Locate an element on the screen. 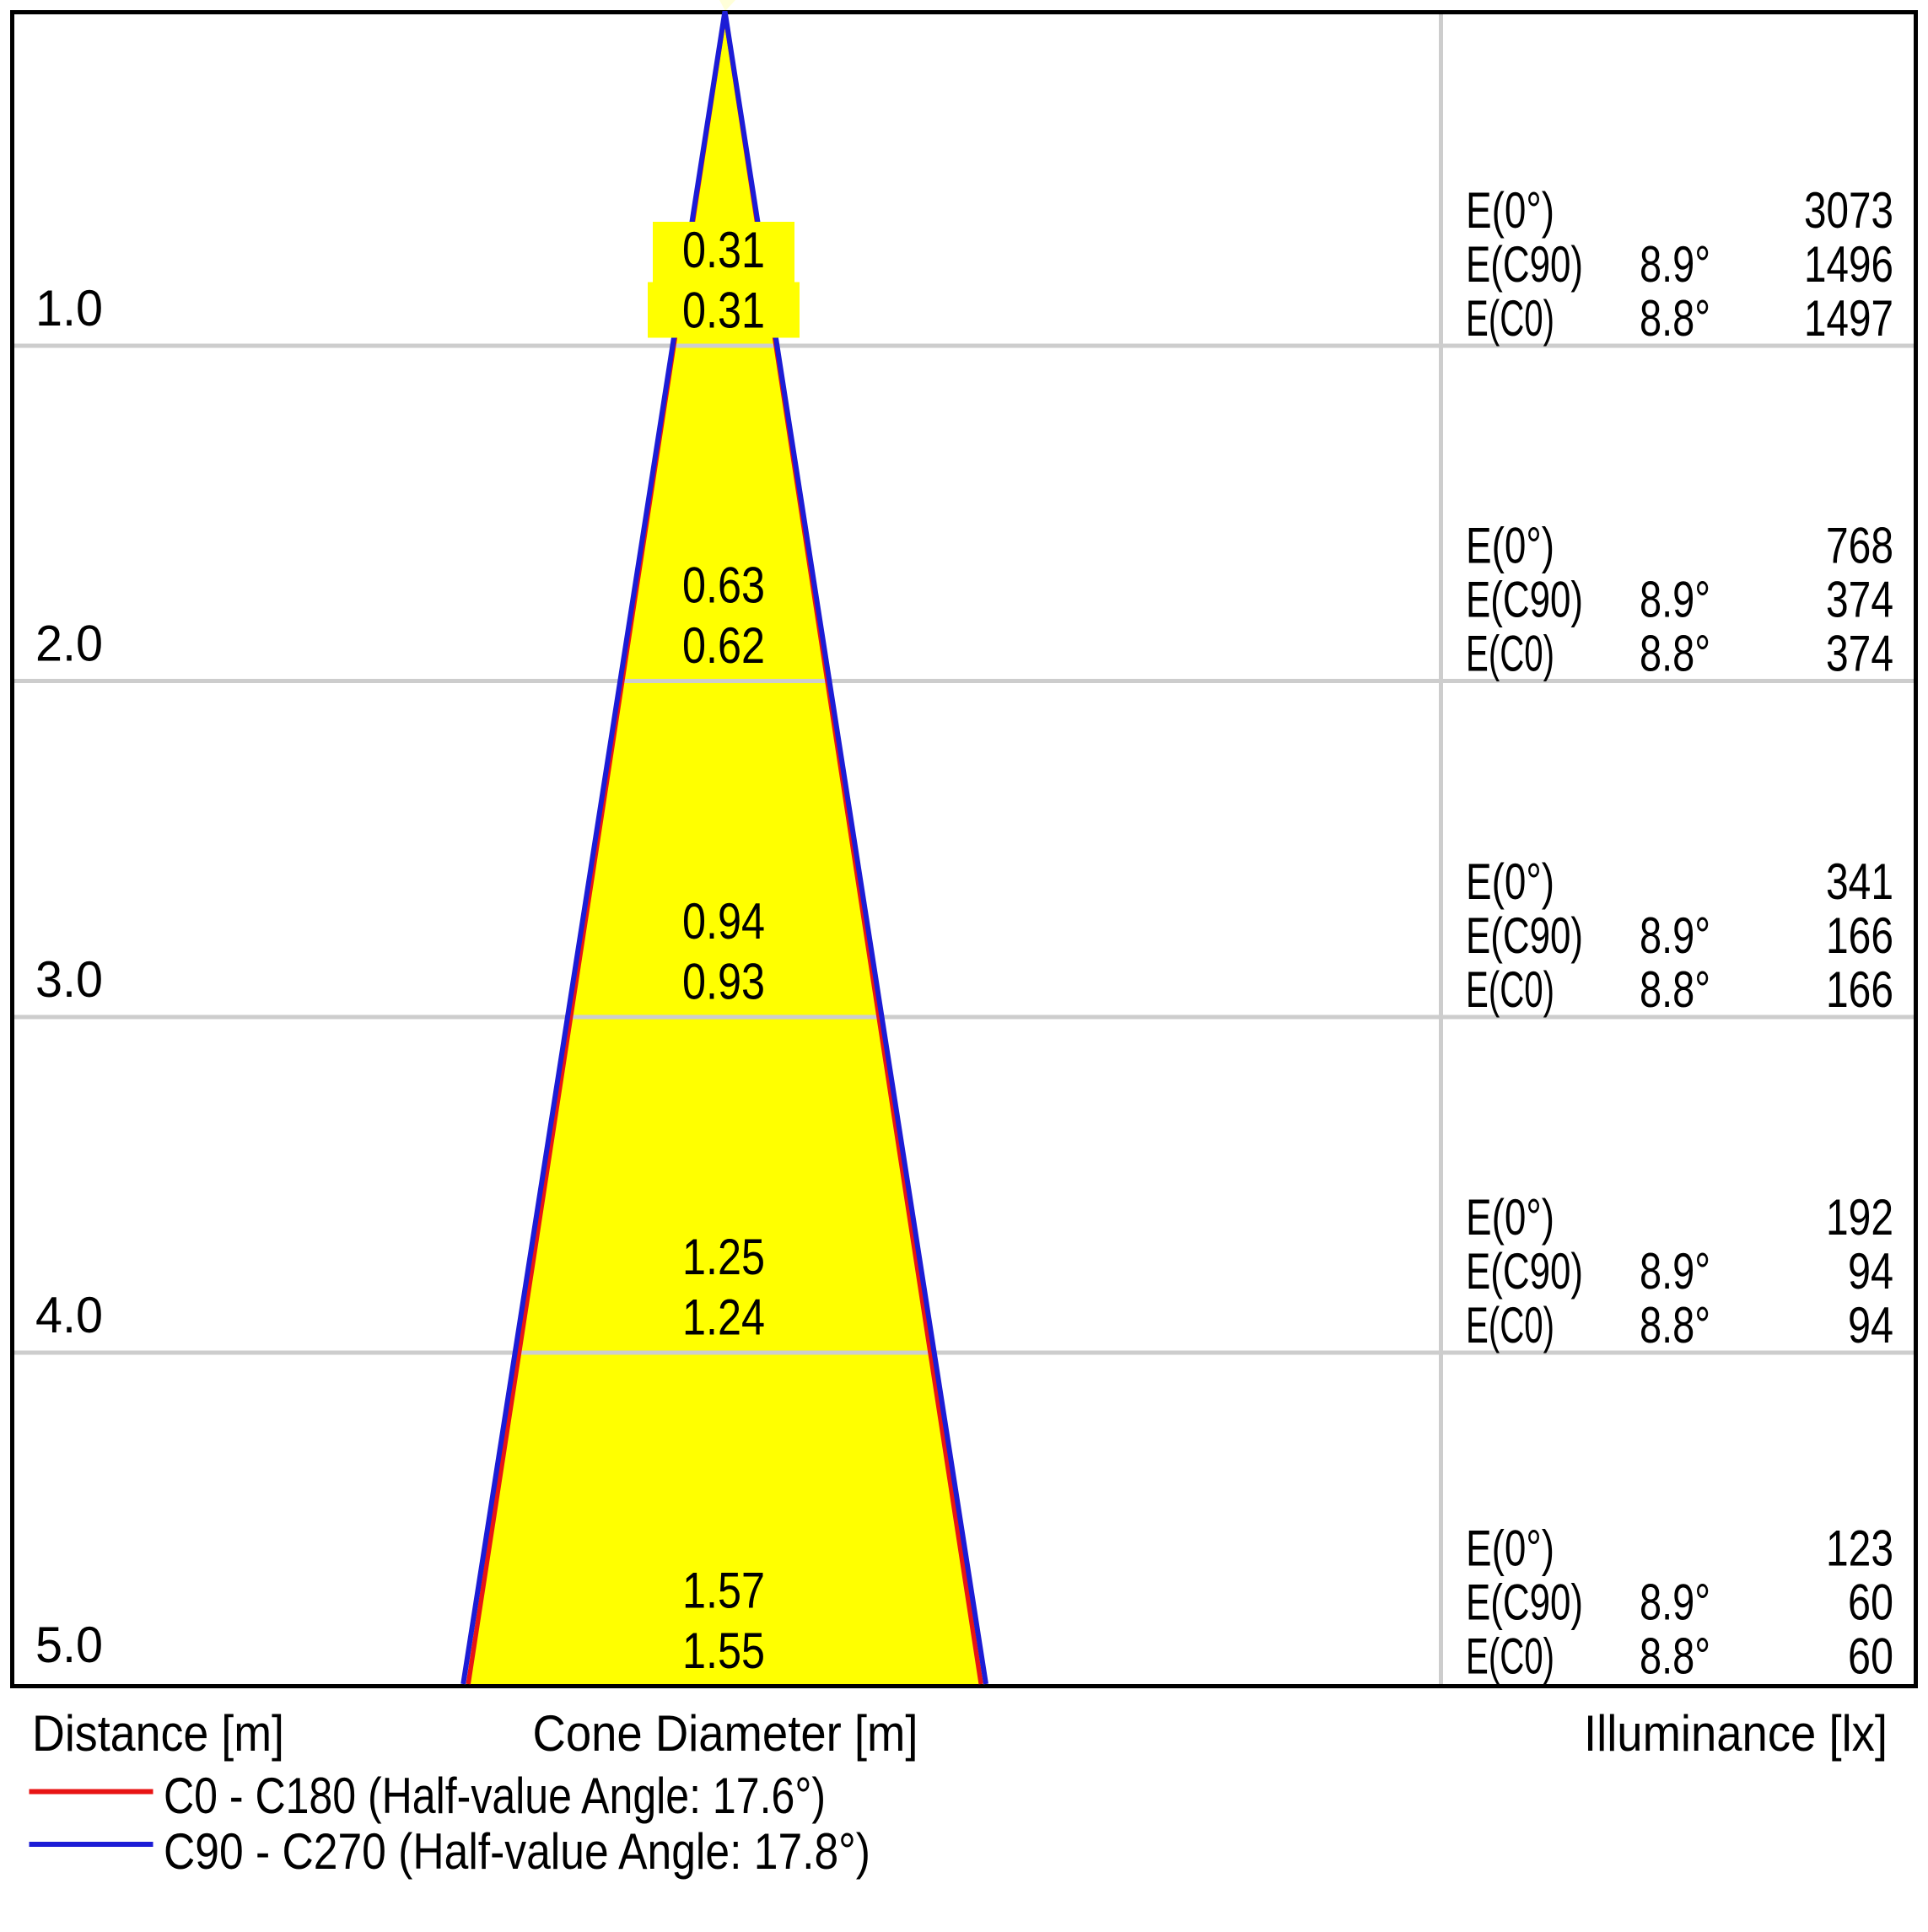 The width and height of the screenshot is (1928, 1932). svg-text: 4.0 is located at coordinates (69, 1315).